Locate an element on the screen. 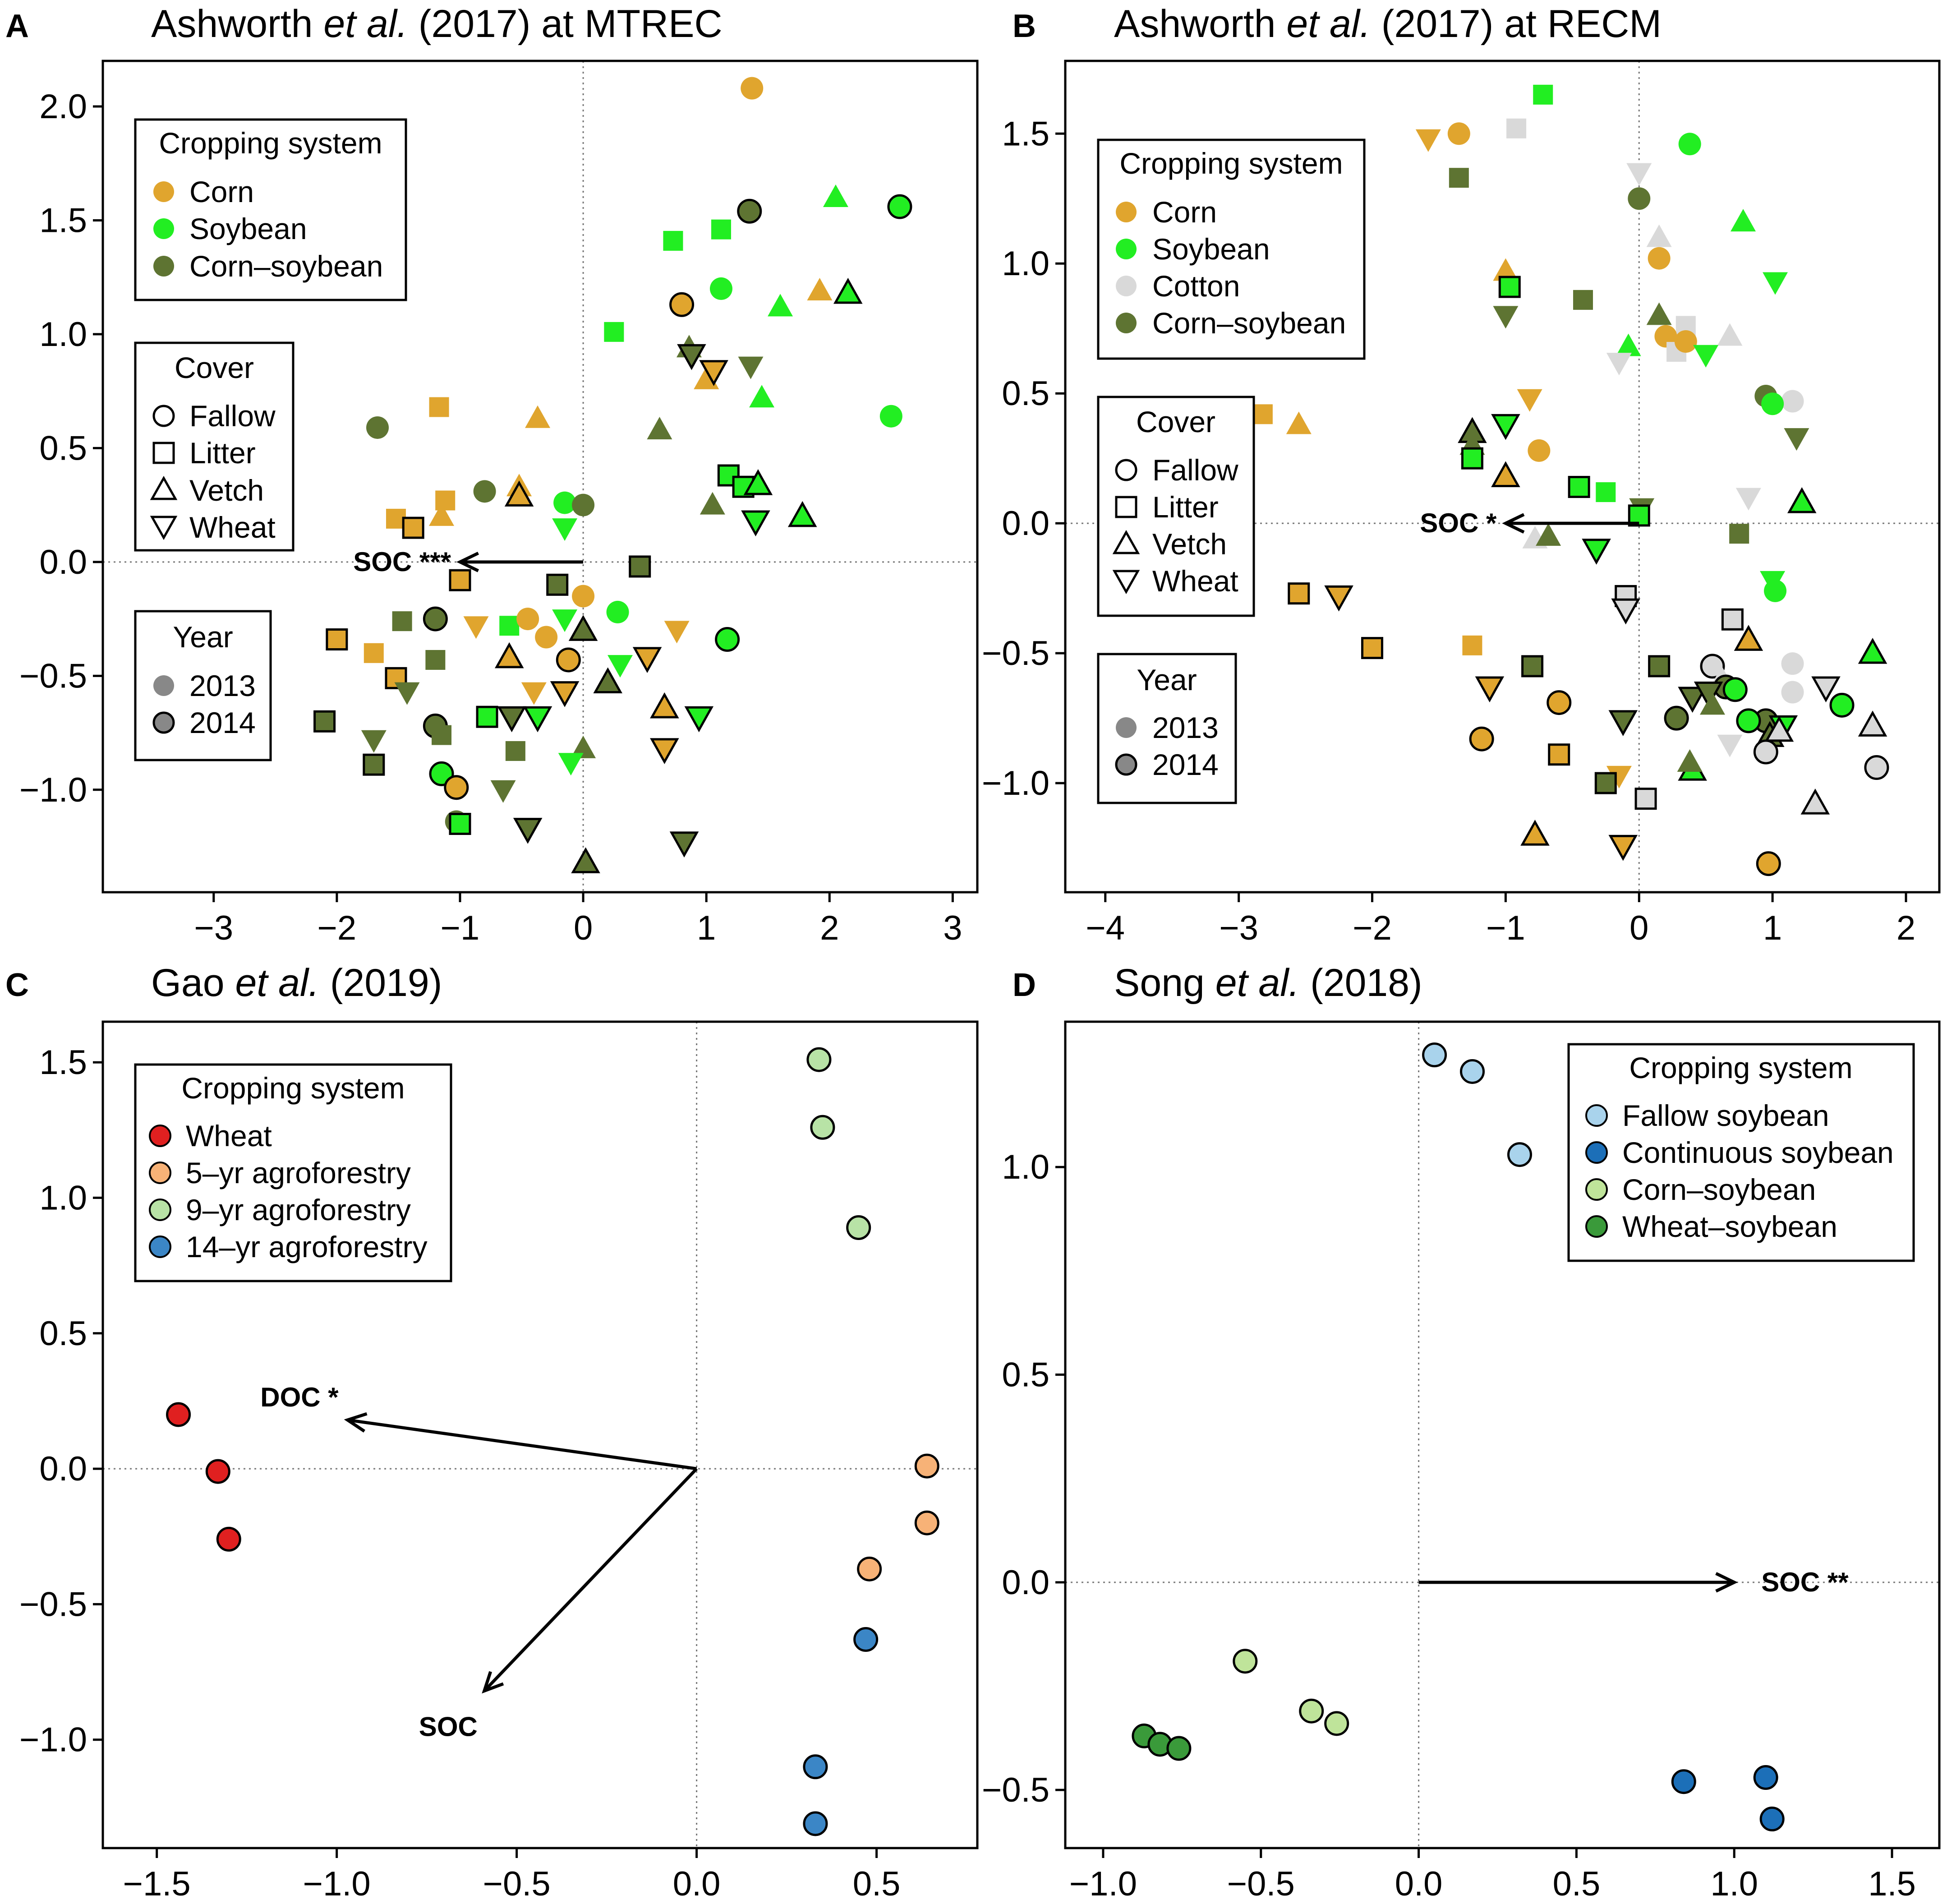 This screenshot has height=1904, width=1947. x-tick-label: 2 is located at coordinates (829, 928).